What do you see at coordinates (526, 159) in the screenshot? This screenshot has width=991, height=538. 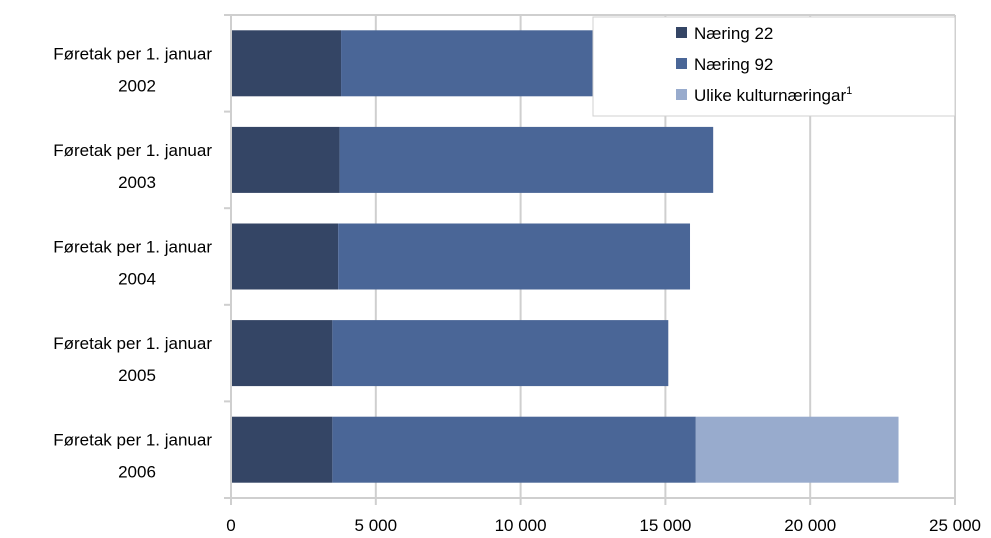 I see `bar-2-2003` at bounding box center [526, 159].